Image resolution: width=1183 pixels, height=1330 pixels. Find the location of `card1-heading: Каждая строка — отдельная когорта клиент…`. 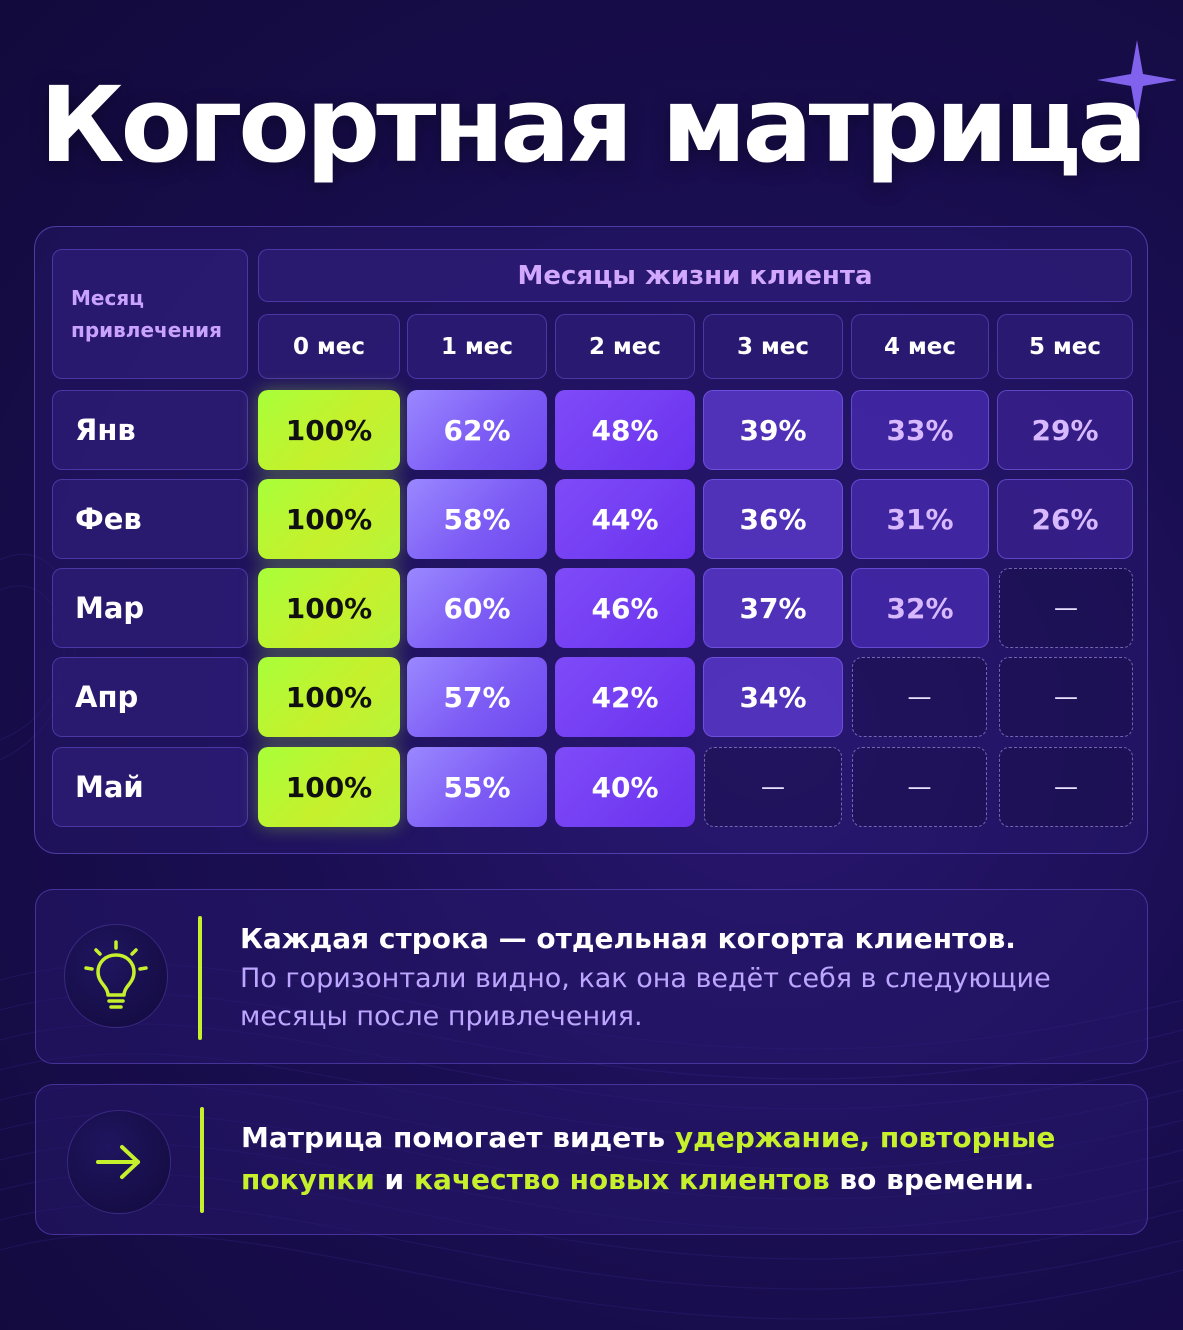

card1-heading: Каждая строка — отдельная когорта клиент… is located at coordinates (628, 938).